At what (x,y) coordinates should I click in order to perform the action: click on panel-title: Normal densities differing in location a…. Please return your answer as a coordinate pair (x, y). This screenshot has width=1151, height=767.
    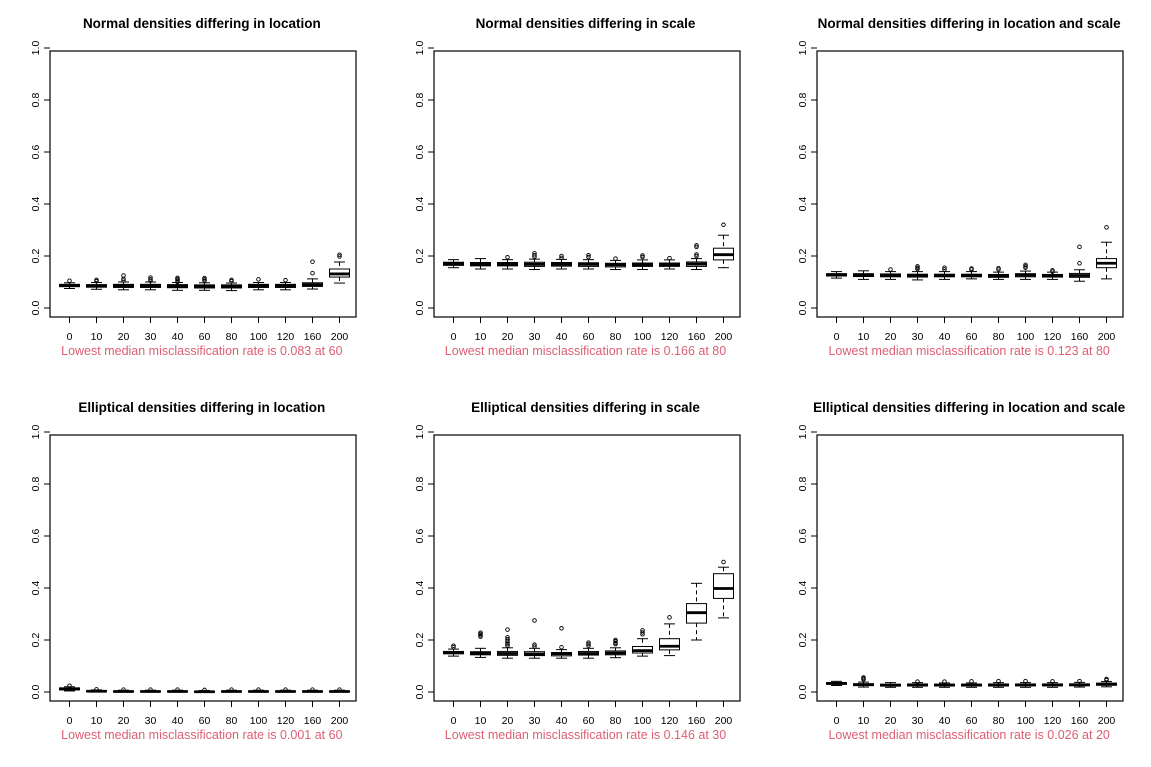
    Looking at the image, I should click on (969, 23).